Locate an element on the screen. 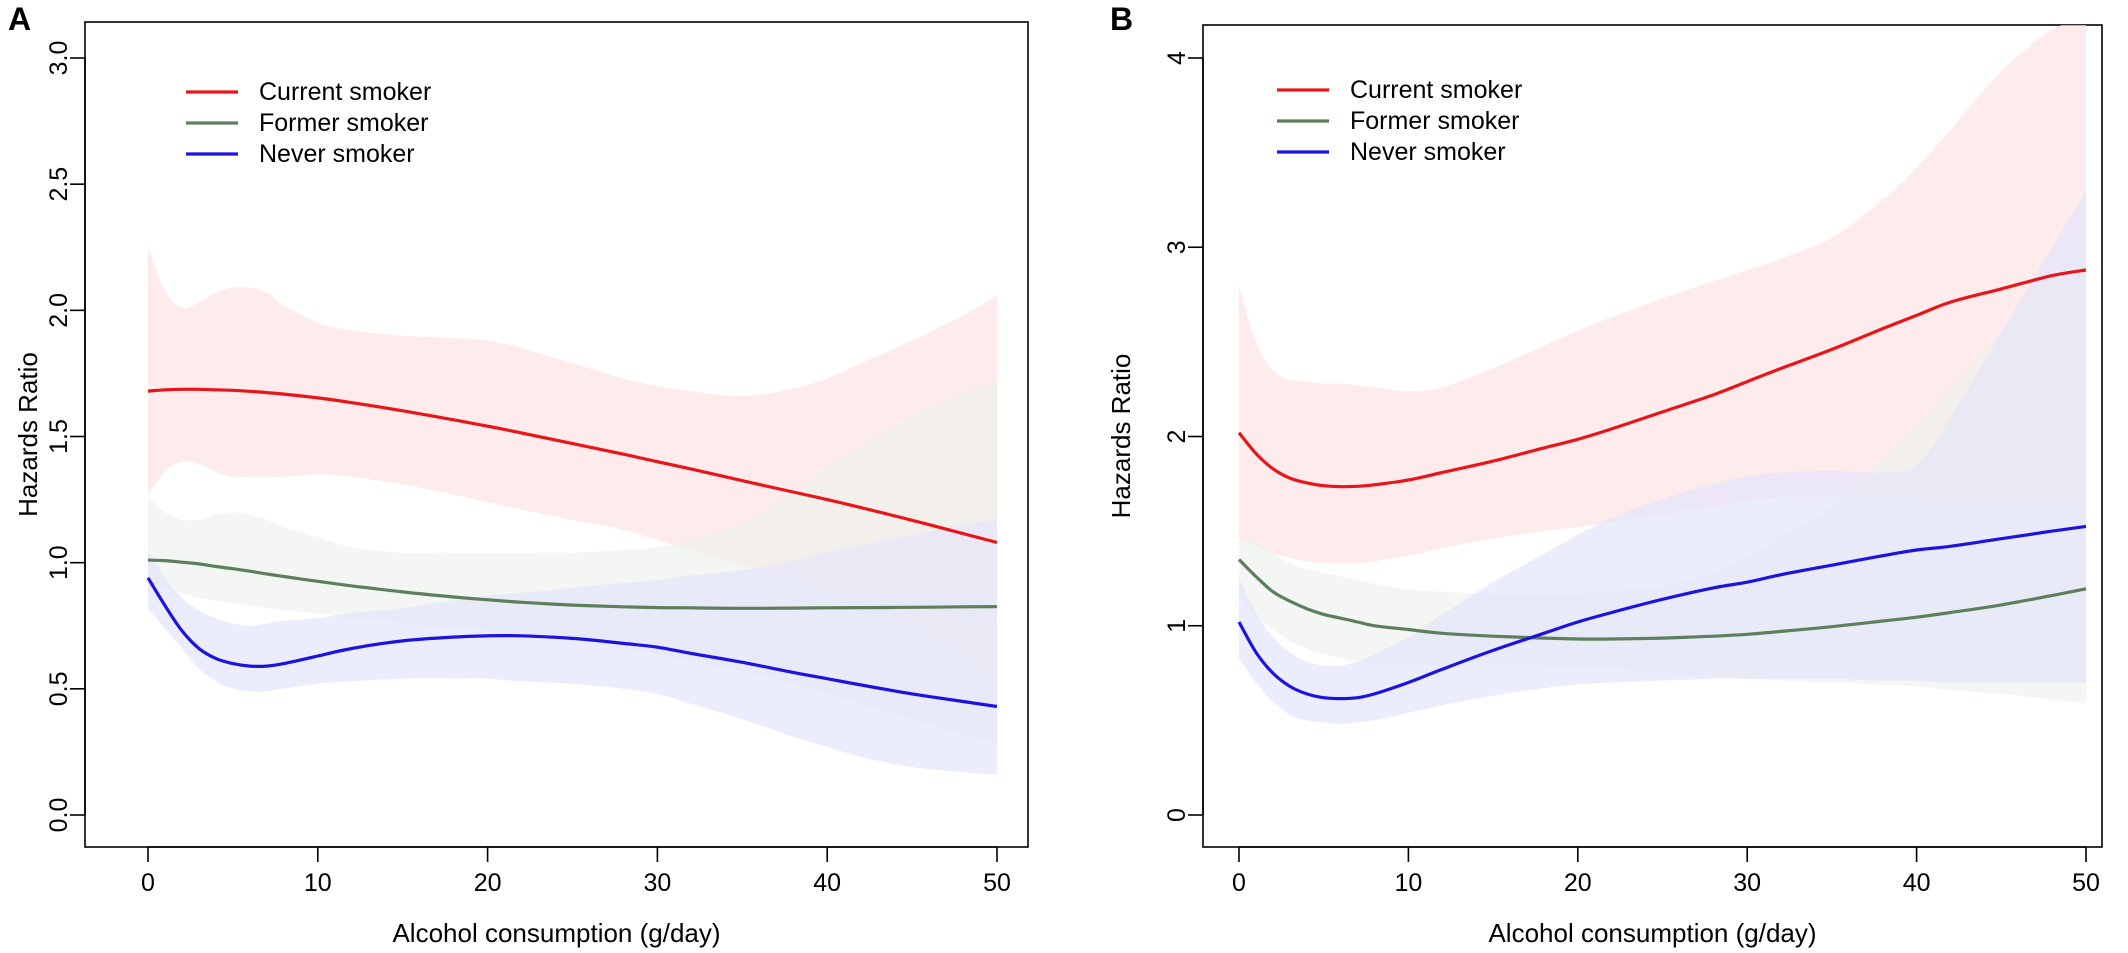  y-tick-label: 4 is located at coordinates (1177, 58).